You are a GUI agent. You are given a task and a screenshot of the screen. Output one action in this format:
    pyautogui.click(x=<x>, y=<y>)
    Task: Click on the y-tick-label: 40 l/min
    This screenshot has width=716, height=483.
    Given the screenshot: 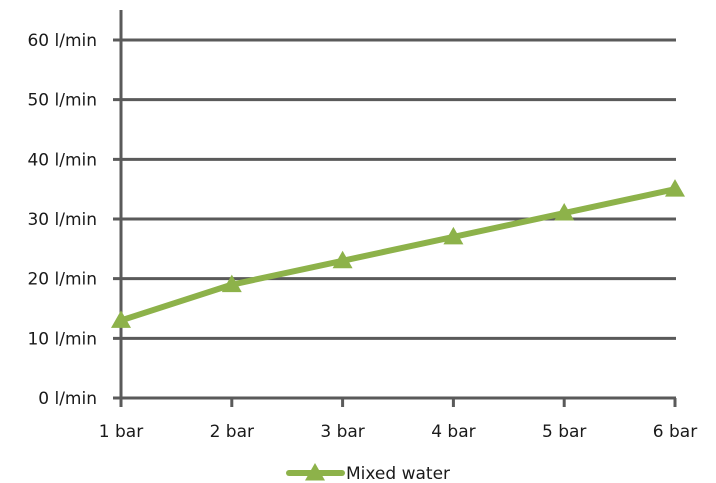 What is the action you would take?
    pyautogui.click(x=62, y=160)
    